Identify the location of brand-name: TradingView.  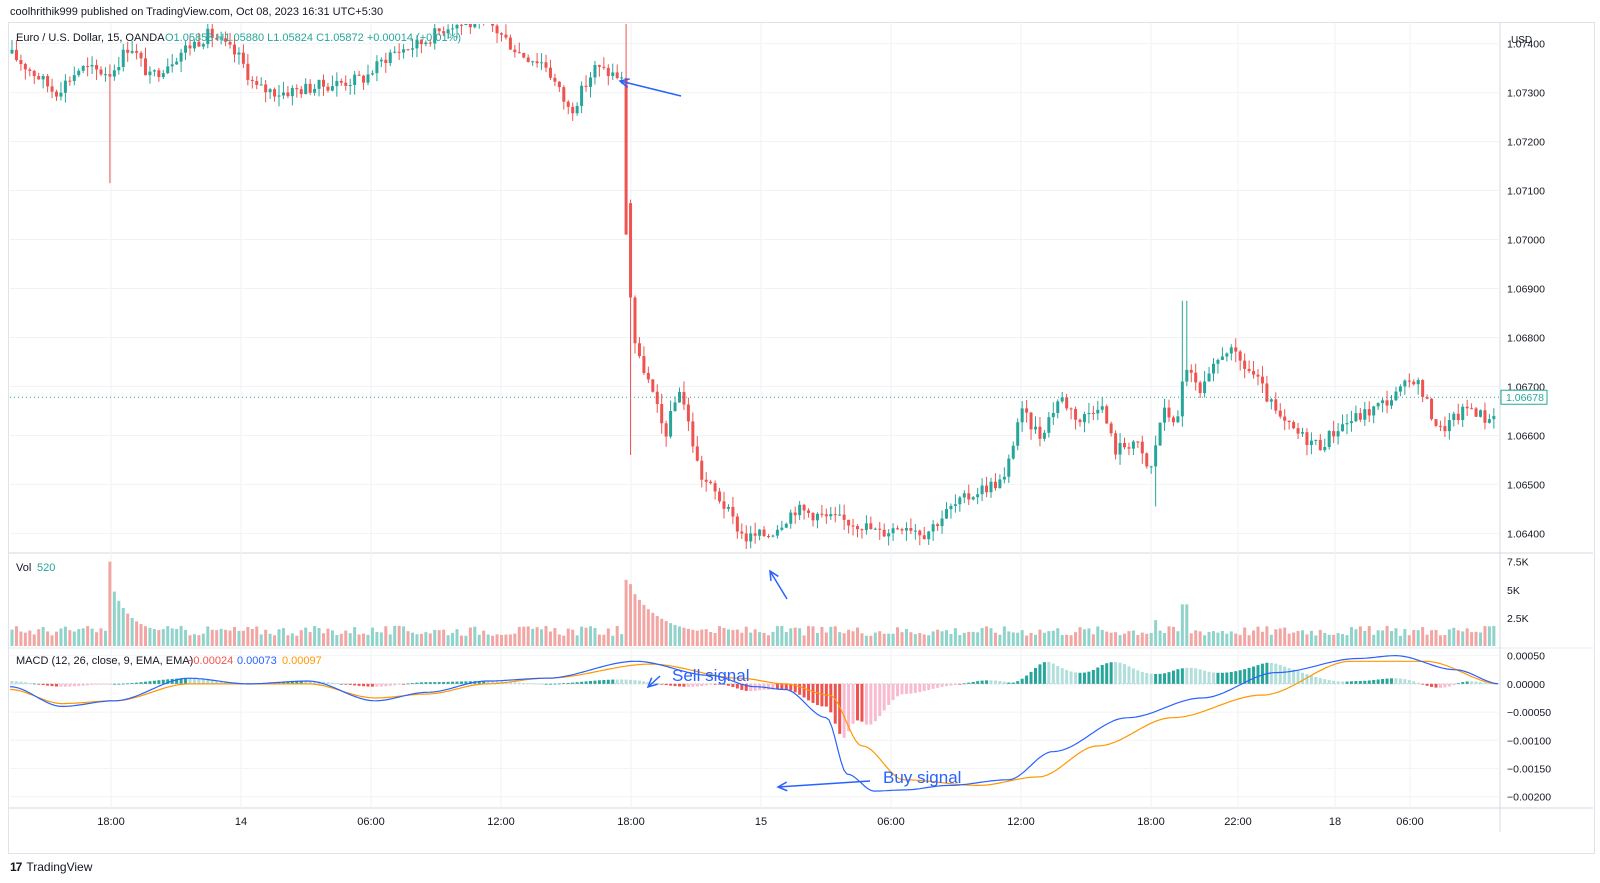
(59, 867).